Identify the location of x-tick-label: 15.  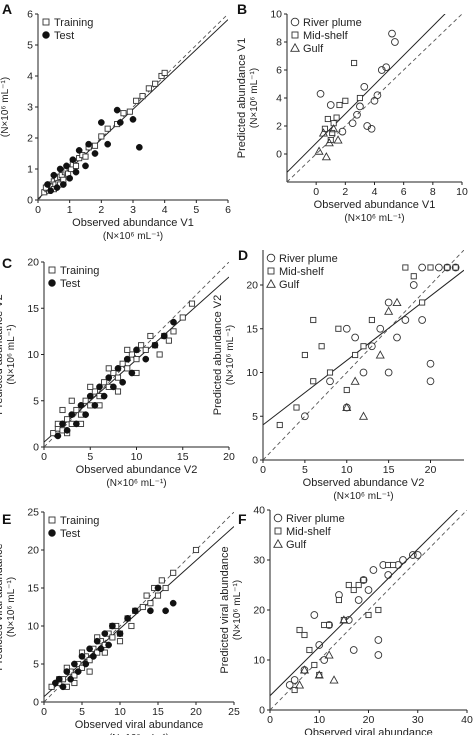
(389, 470).